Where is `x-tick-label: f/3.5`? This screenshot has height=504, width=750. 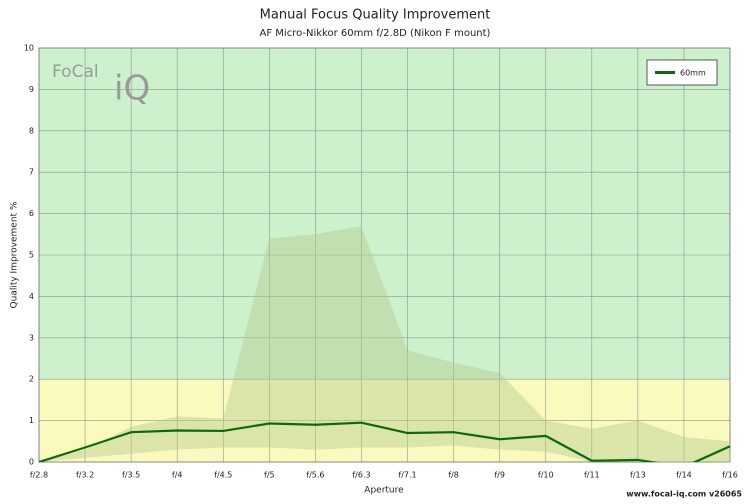 x-tick-label: f/3.5 is located at coordinates (131, 475).